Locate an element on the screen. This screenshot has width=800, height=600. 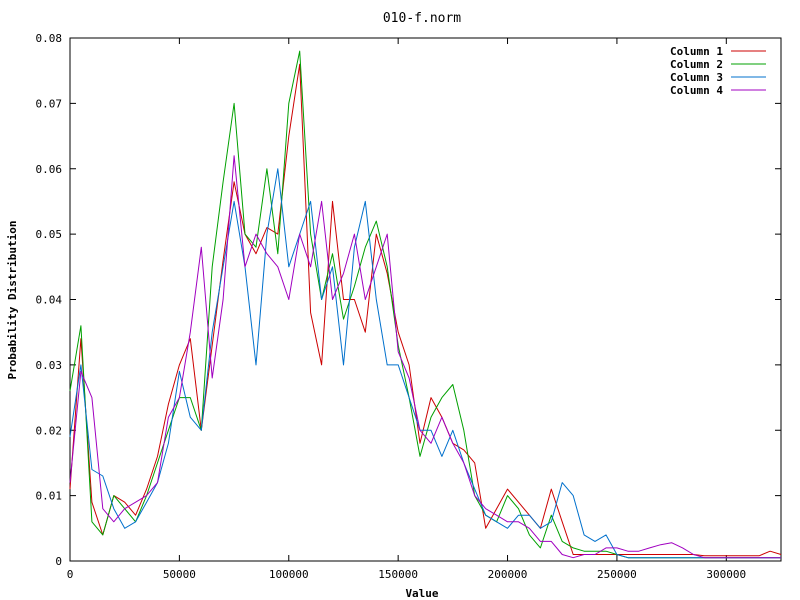
y-tick-label: 0.08 is located at coordinates (49, 38).